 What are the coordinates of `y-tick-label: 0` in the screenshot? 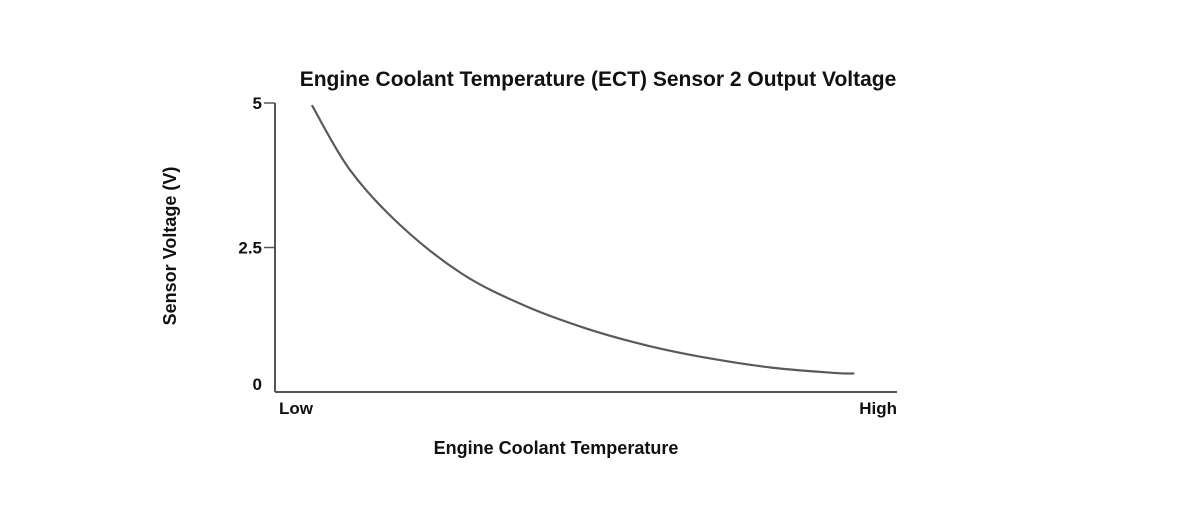 It's located at (257, 384).